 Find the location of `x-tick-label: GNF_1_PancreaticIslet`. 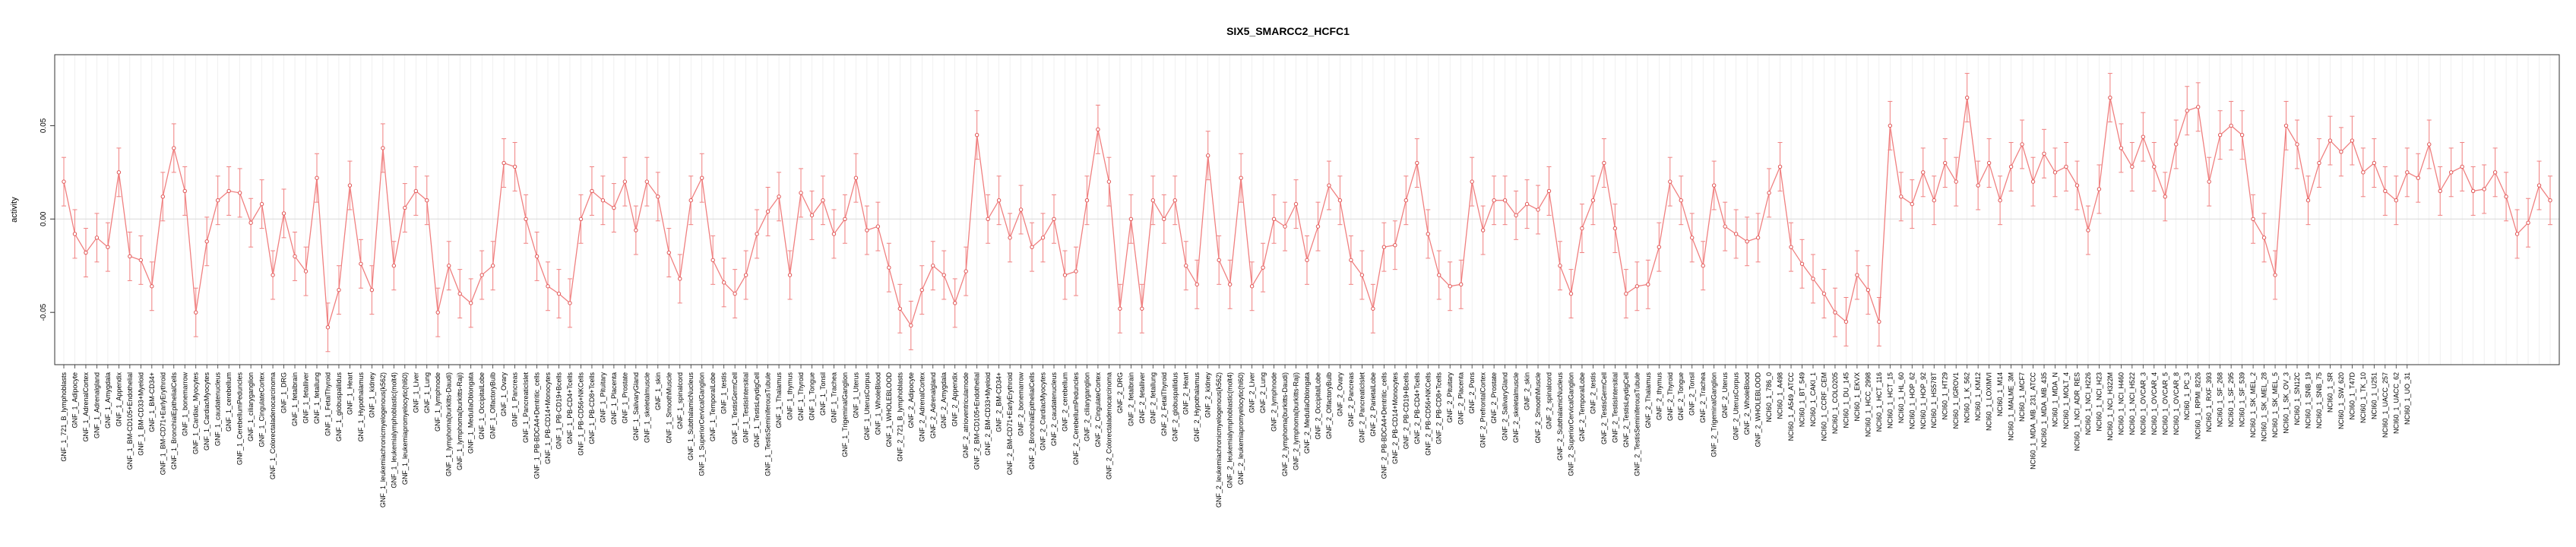

x-tick-label: GNF_1_PancreaticIslet is located at coordinates (526, 408).